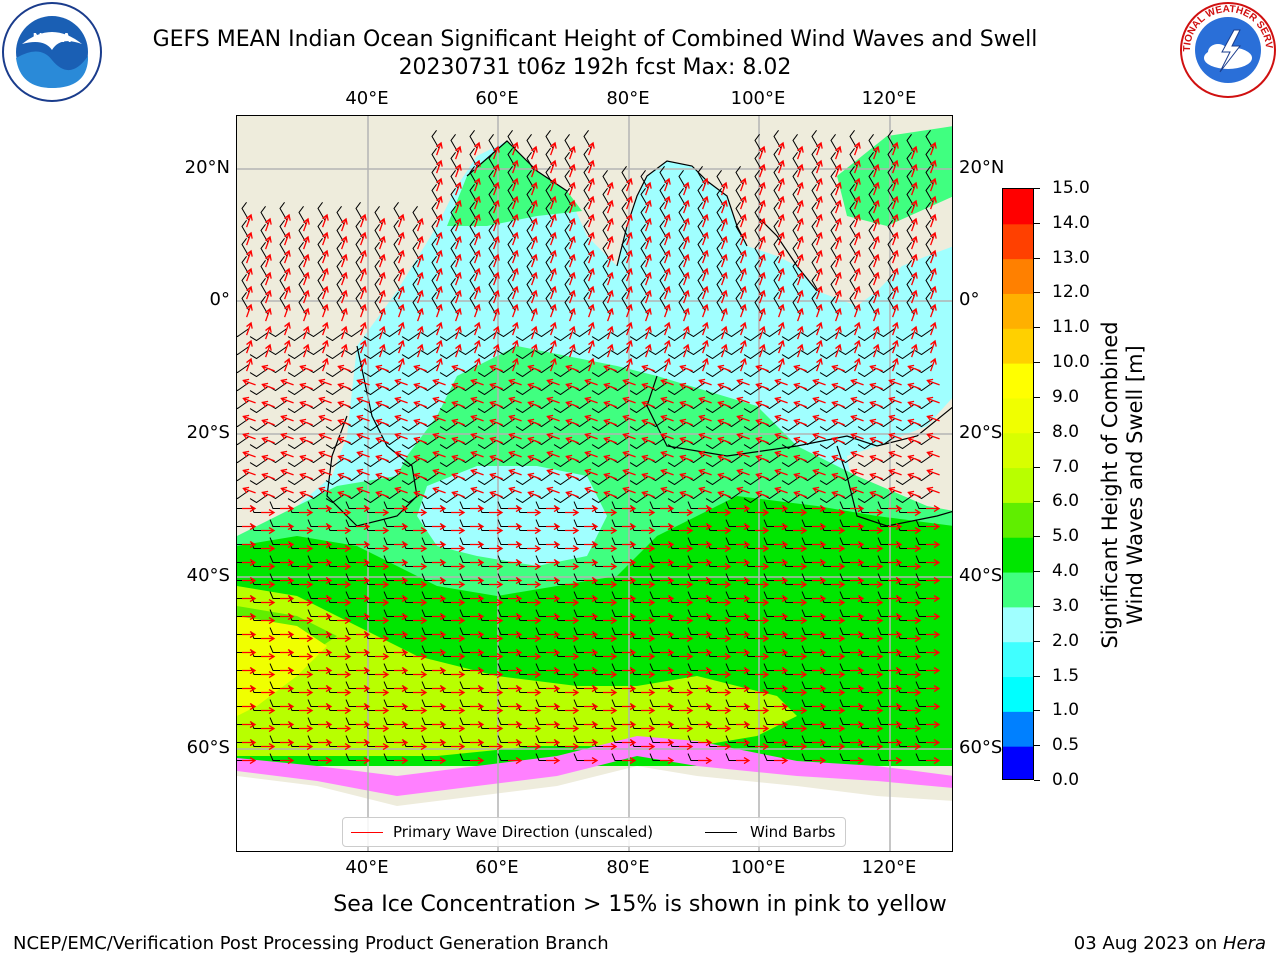 The width and height of the screenshot is (1280, 960). I want to click on lon-label-bottom: 60°E, so click(497, 867).